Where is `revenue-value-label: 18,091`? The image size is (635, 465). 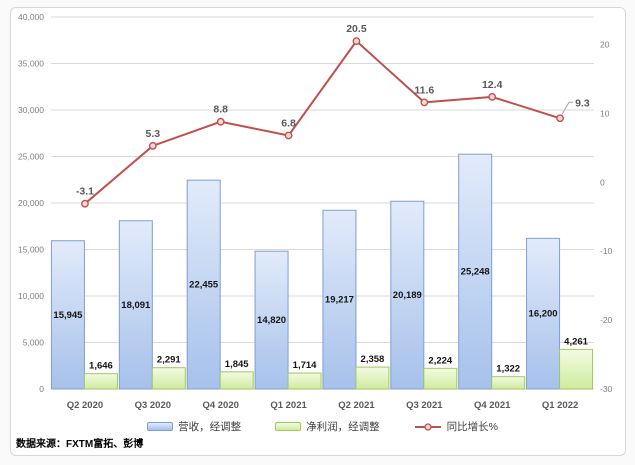 revenue-value-label: 18,091 is located at coordinates (136, 305).